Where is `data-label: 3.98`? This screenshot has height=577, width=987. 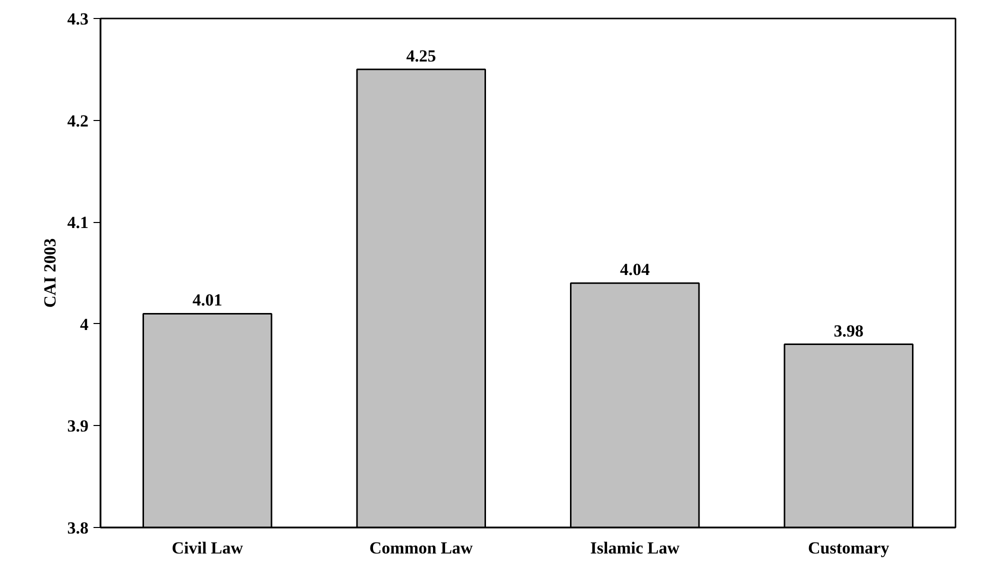
data-label: 3.98 is located at coordinates (849, 330).